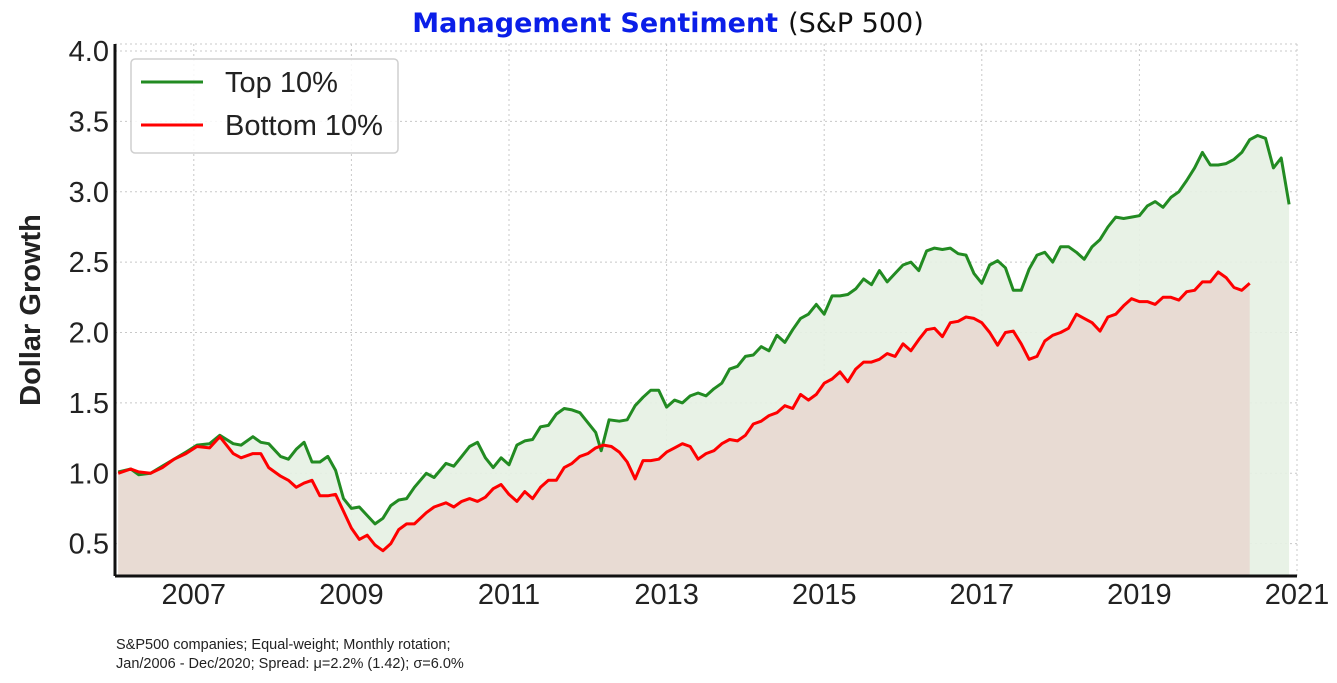  Describe the element at coordinates (31, 310) in the screenshot. I see `y-axis-label: Dollar Growth` at that location.